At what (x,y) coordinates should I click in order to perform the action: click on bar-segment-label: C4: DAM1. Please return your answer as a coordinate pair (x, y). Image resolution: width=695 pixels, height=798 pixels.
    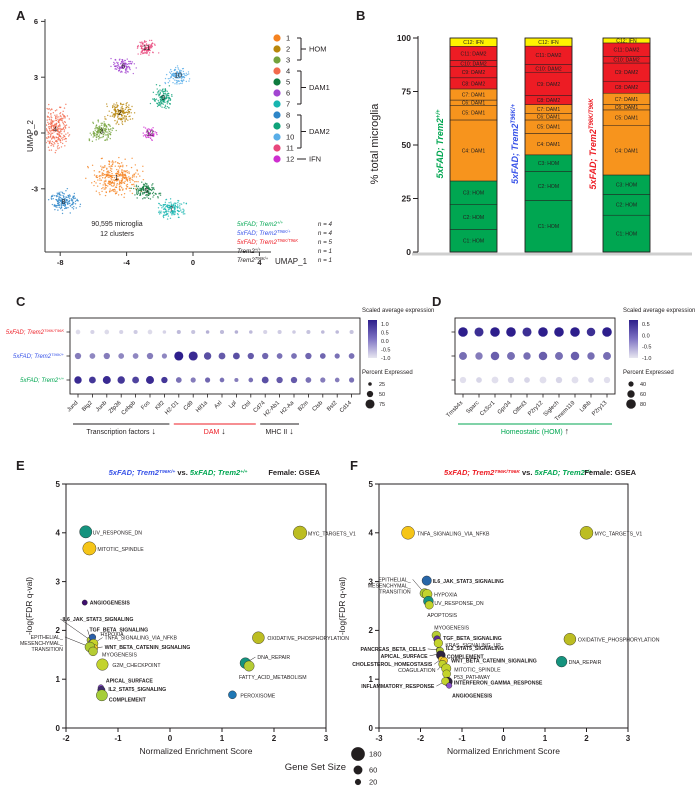
    Looking at the image, I should click on (549, 145).